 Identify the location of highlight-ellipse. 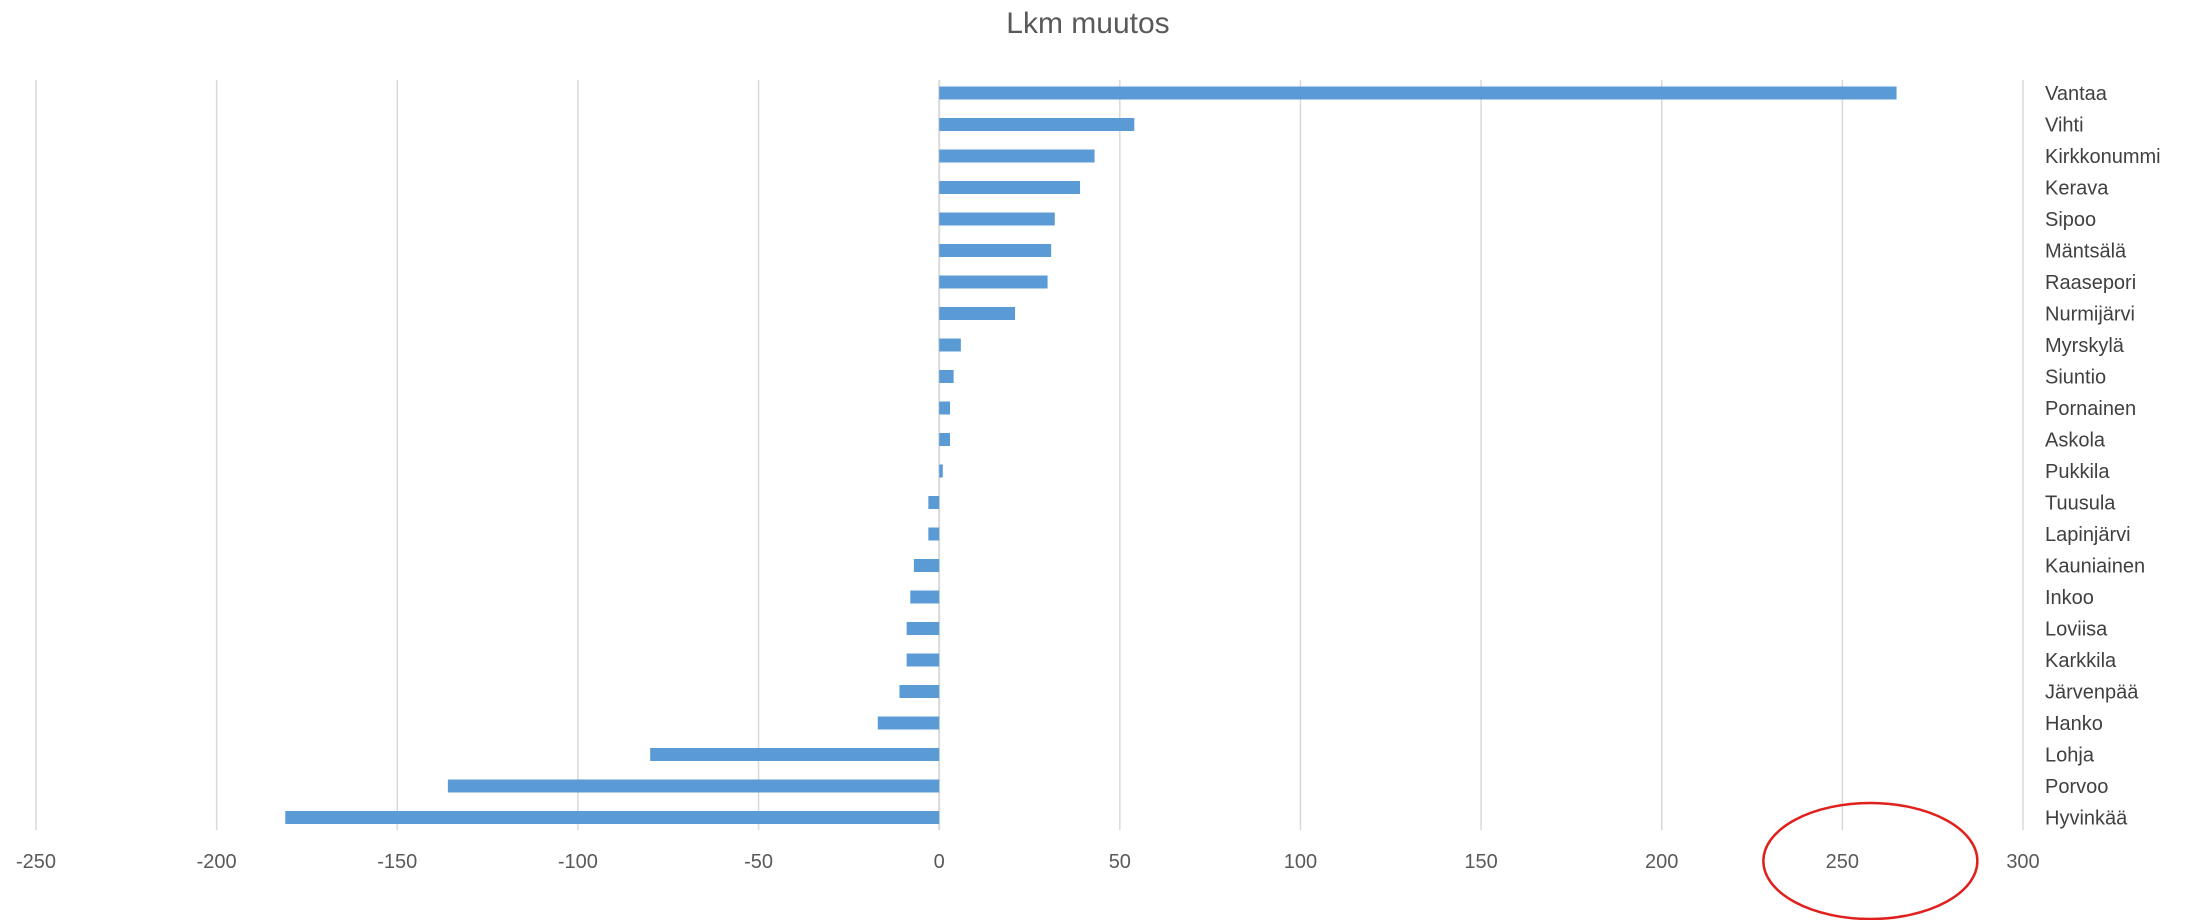
(1870, 860).